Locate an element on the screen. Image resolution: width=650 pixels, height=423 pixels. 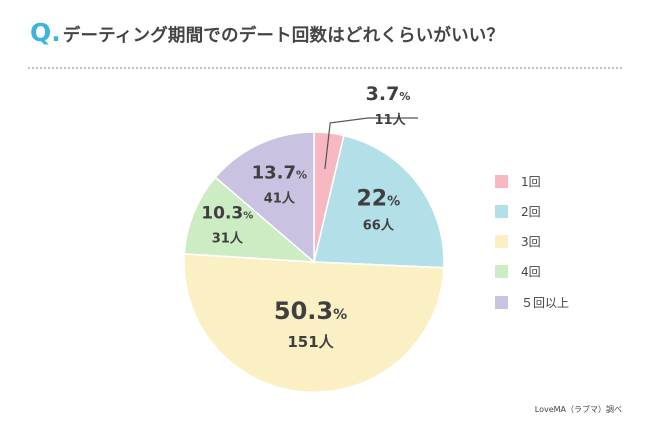
source-note: LoveMA（ラブマ）調べ is located at coordinates (578, 409).